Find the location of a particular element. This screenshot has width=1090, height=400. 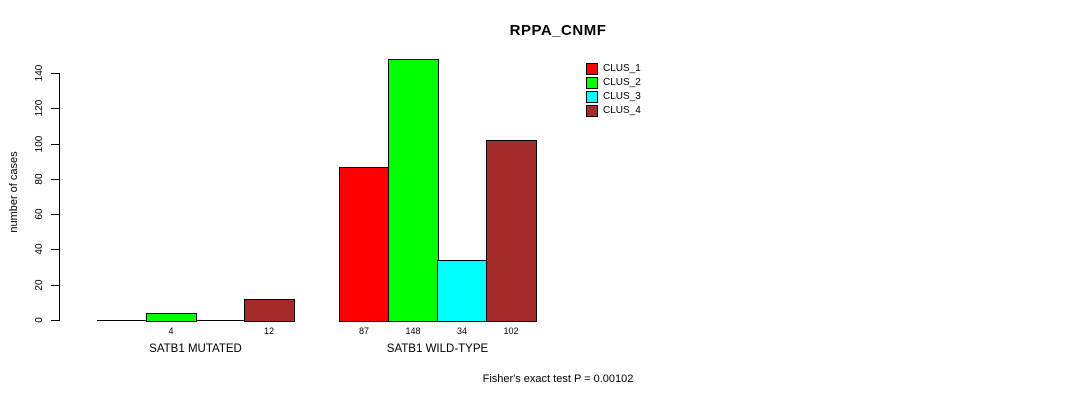

bar-value-clus_4-group1: 12 is located at coordinates (268, 331).